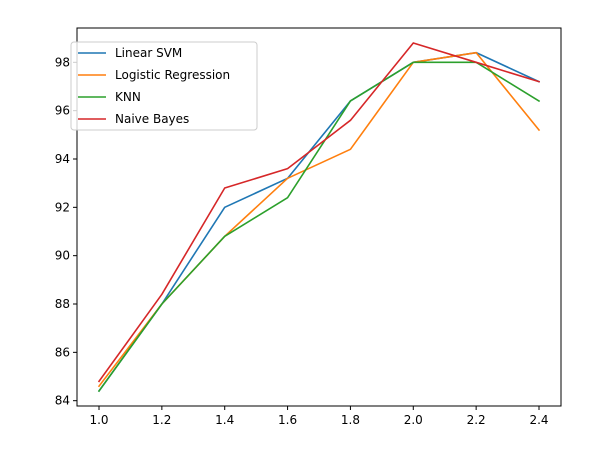 The image size is (616, 453). I want to click on legend-label-0: Linear SVM, so click(148, 53).